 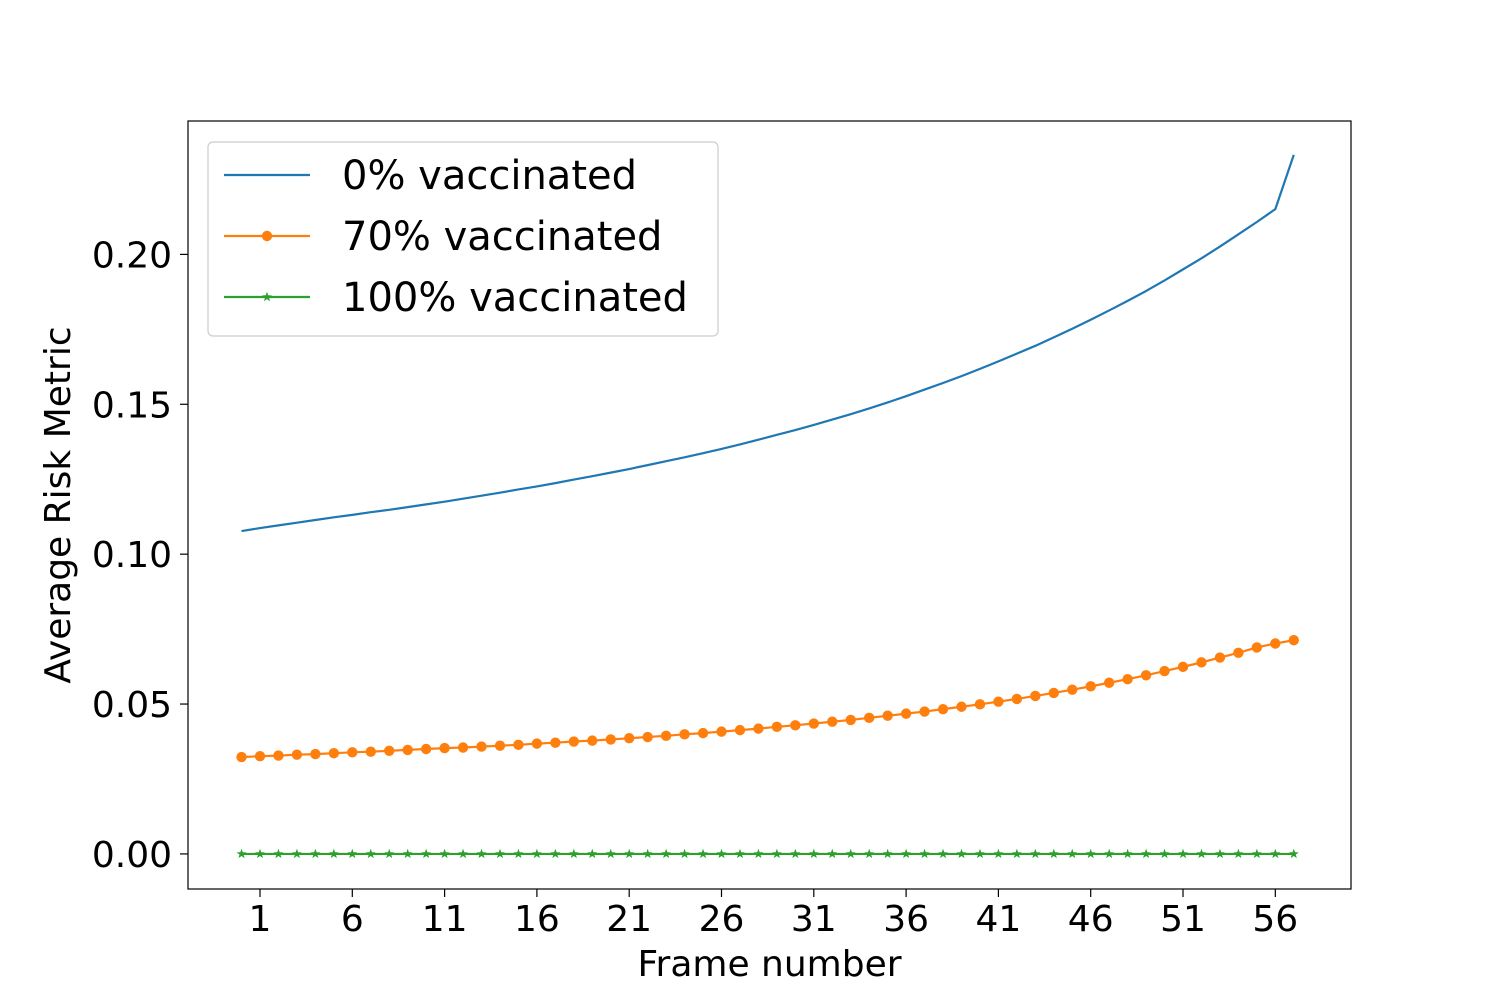 I want to click on x-axis: 1 6 11 16 21 26 31 36 41 46 51 56, so click(x=773, y=914).